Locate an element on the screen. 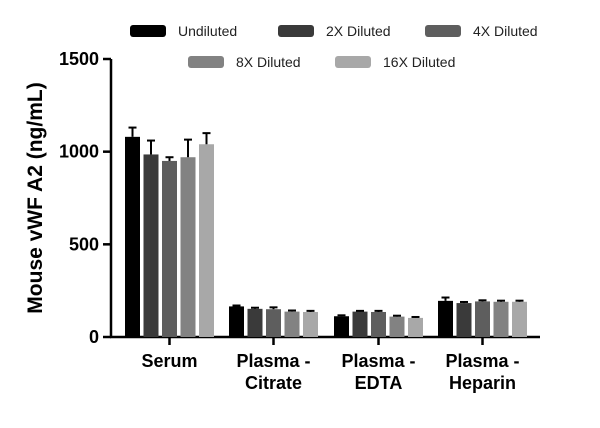 The width and height of the screenshot is (600, 428). legend-label-8x-diluted: 8X Diluted is located at coordinates (268, 62).